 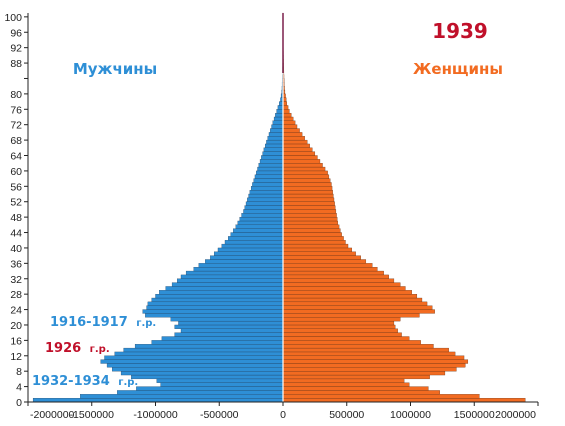 I want to click on annotation-1916-1917: 1916-1917 г.р., so click(x=103, y=321).